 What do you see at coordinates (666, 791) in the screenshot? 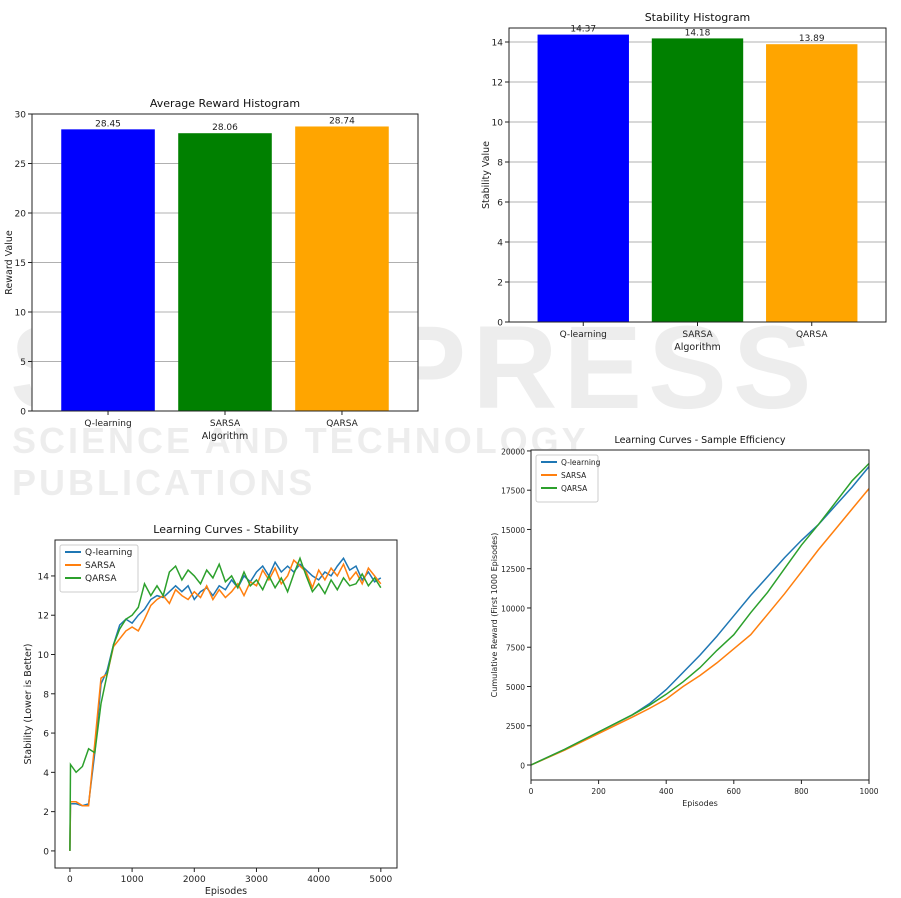
I see `x-tick-label: 400` at bounding box center [666, 791].